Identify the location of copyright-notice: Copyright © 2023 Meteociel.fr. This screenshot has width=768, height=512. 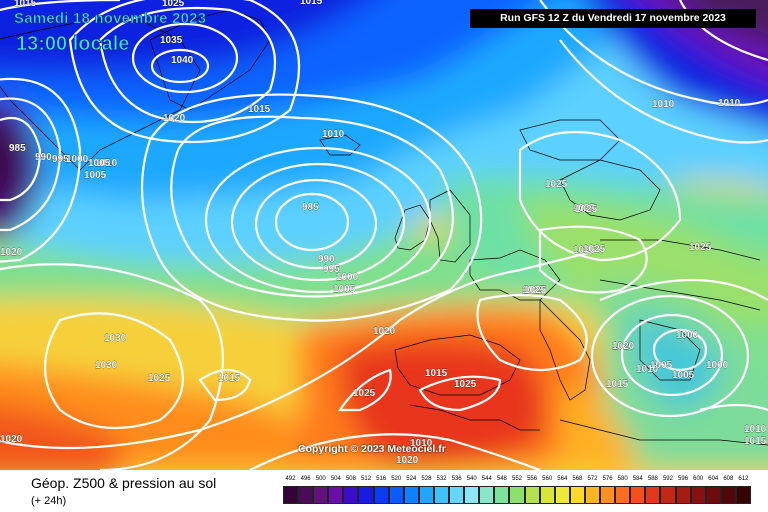
(372, 449).